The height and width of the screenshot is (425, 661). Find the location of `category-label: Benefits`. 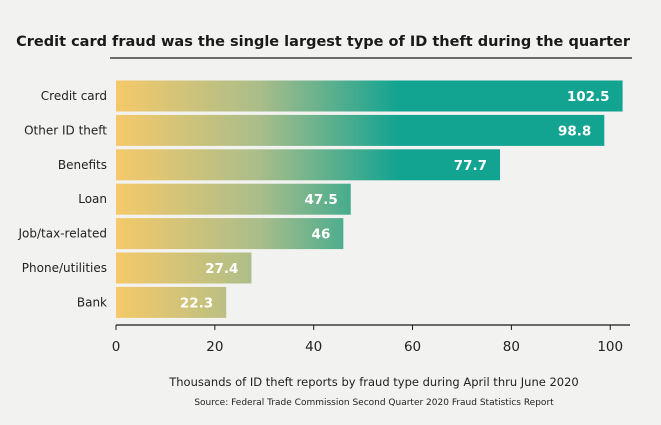

category-label: Benefits is located at coordinates (82, 165).